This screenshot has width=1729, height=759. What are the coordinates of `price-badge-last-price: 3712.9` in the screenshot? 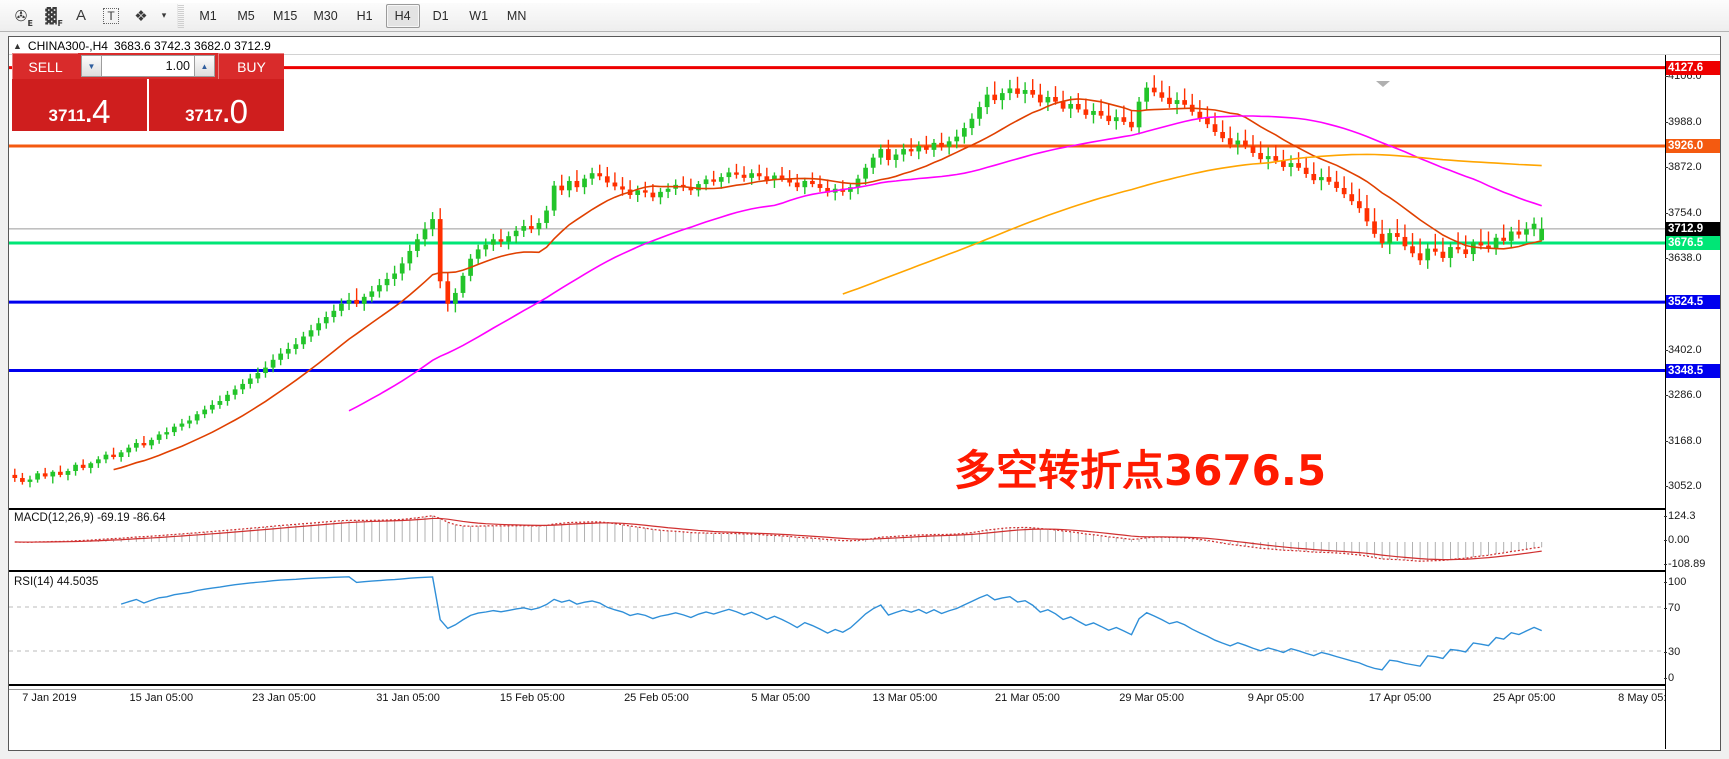 It's located at (1693, 228).